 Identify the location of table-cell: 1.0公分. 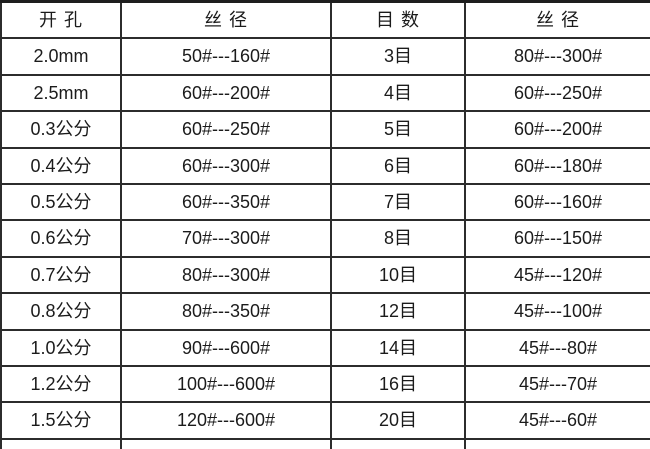
(61, 348).